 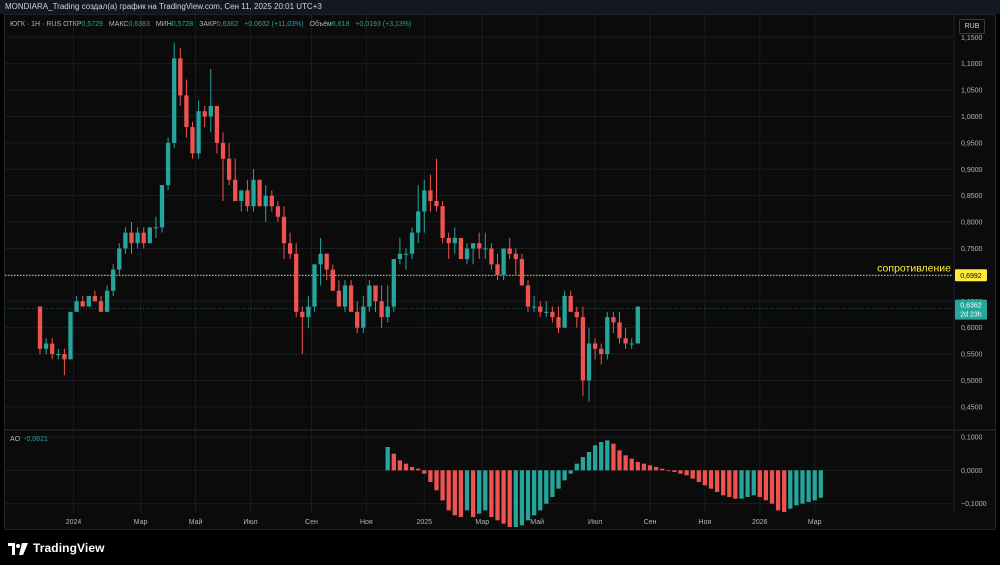 I want to click on price-tick-label: 1,1500, so click(x=972, y=38).